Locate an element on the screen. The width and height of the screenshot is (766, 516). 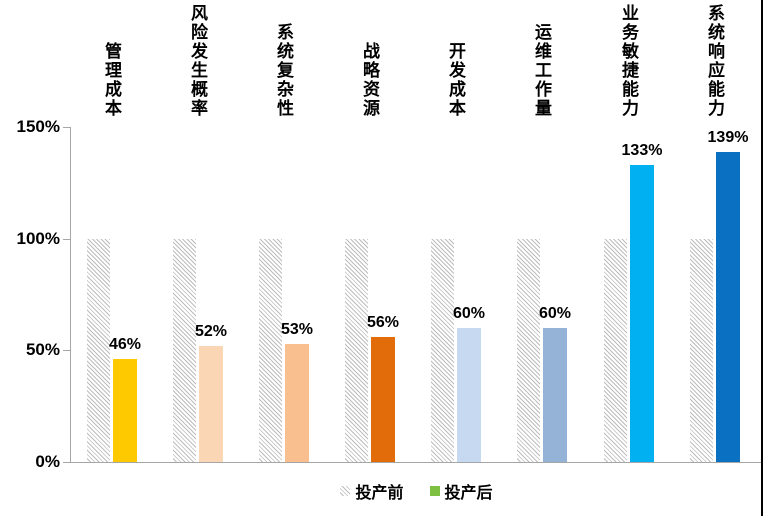
legend-item-0: 投产前 is located at coordinates (372, 491).